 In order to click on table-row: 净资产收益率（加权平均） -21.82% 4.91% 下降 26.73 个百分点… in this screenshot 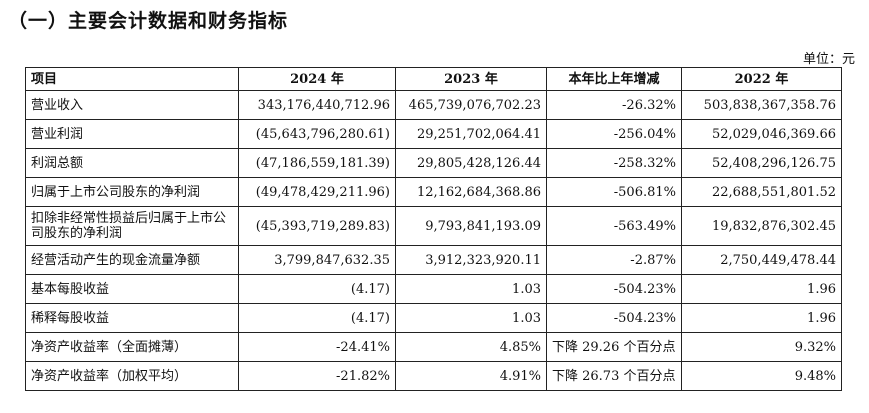, I will do `click(433, 376)`.